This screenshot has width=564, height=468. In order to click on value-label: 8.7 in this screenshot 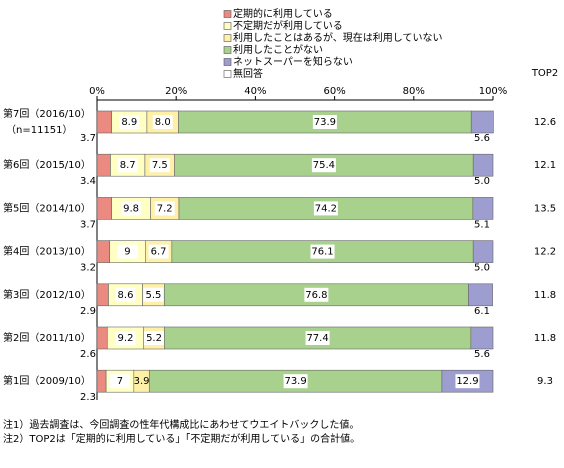, I will do `click(128, 165)`.